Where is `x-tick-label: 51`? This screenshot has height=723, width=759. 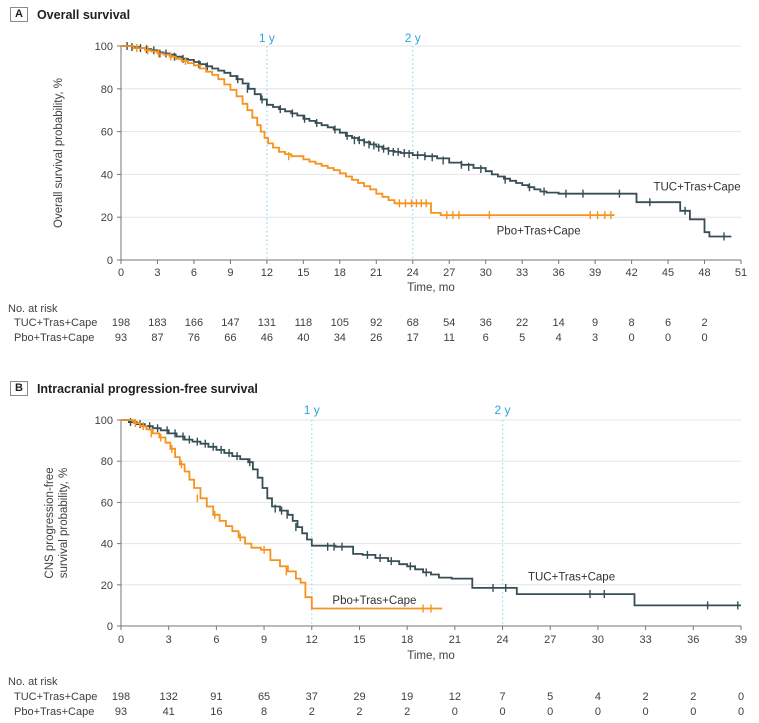 x-tick-label: 51 is located at coordinates (741, 273).